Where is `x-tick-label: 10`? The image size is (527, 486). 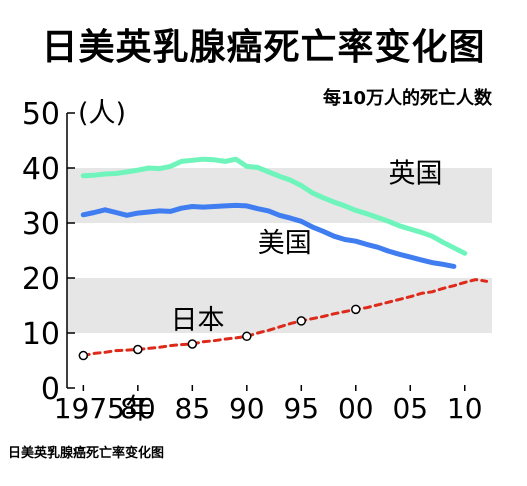
x-tick-label: 10 is located at coordinates (465, 408).